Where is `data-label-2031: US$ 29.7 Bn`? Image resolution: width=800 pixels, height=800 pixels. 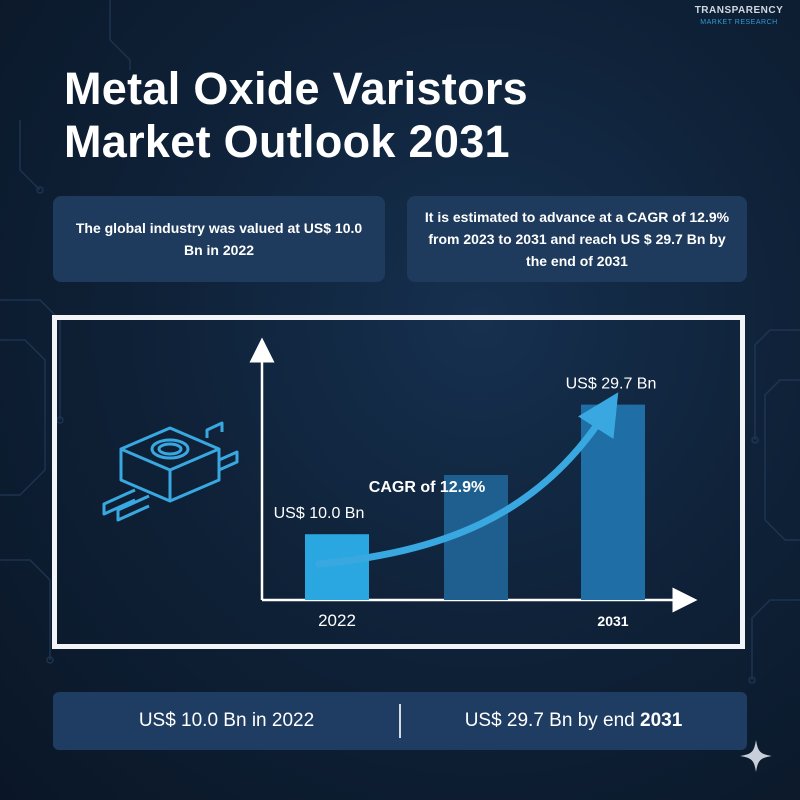 data-label-2031: US$ 29.7 Bn is located at coordinates (611, 384).